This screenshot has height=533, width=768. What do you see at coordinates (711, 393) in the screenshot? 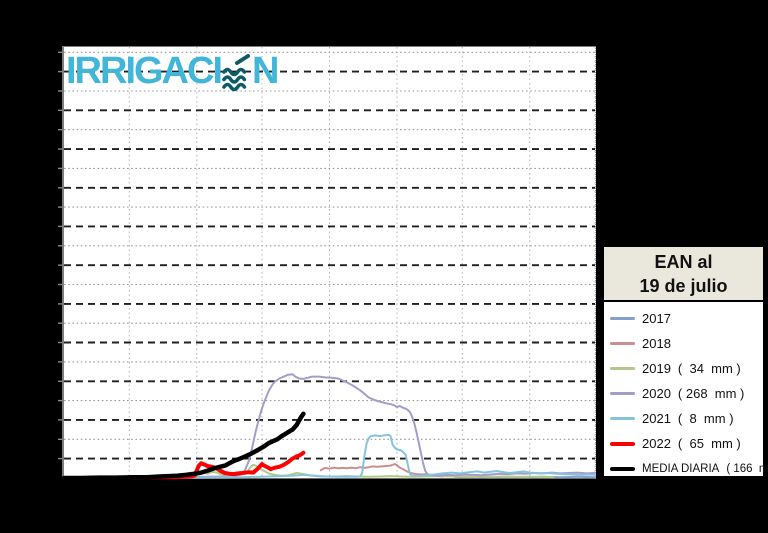
I see `legend-value: ( 268 mm )` at bounding box center [711, 393].